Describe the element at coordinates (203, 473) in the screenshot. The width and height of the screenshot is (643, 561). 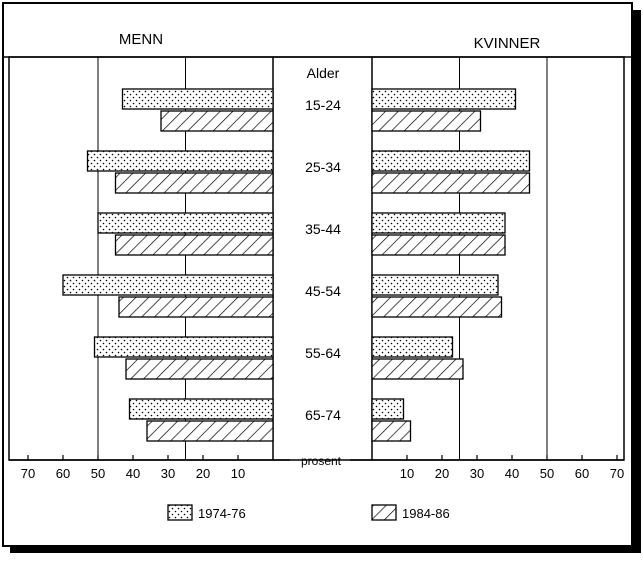
I see `x-tick-label-men: 20` at that location.